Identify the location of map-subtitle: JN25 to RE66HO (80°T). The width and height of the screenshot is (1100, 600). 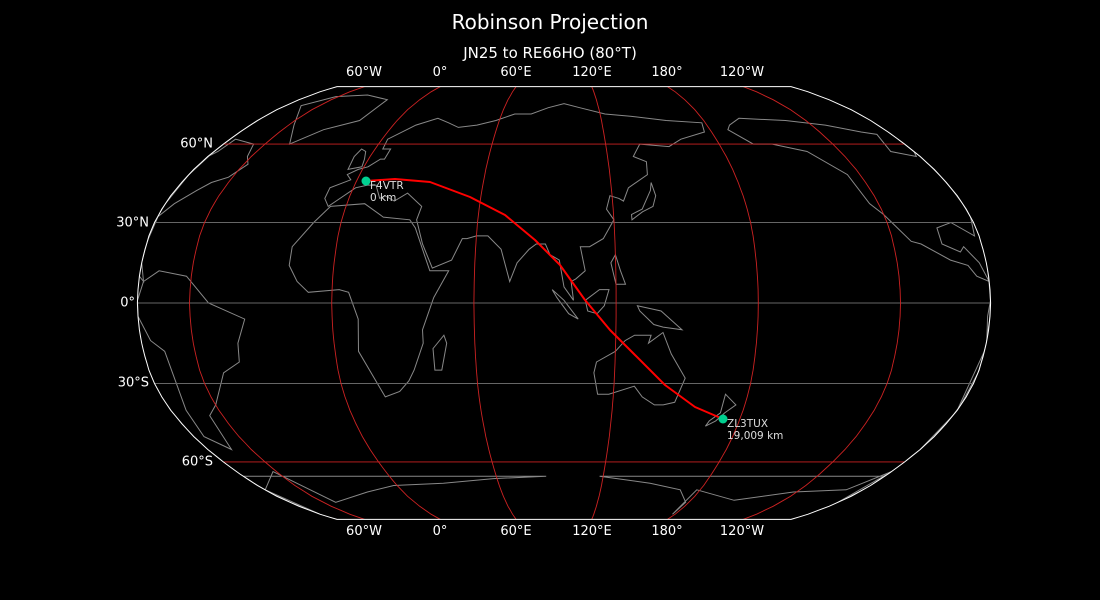
(550, 53).